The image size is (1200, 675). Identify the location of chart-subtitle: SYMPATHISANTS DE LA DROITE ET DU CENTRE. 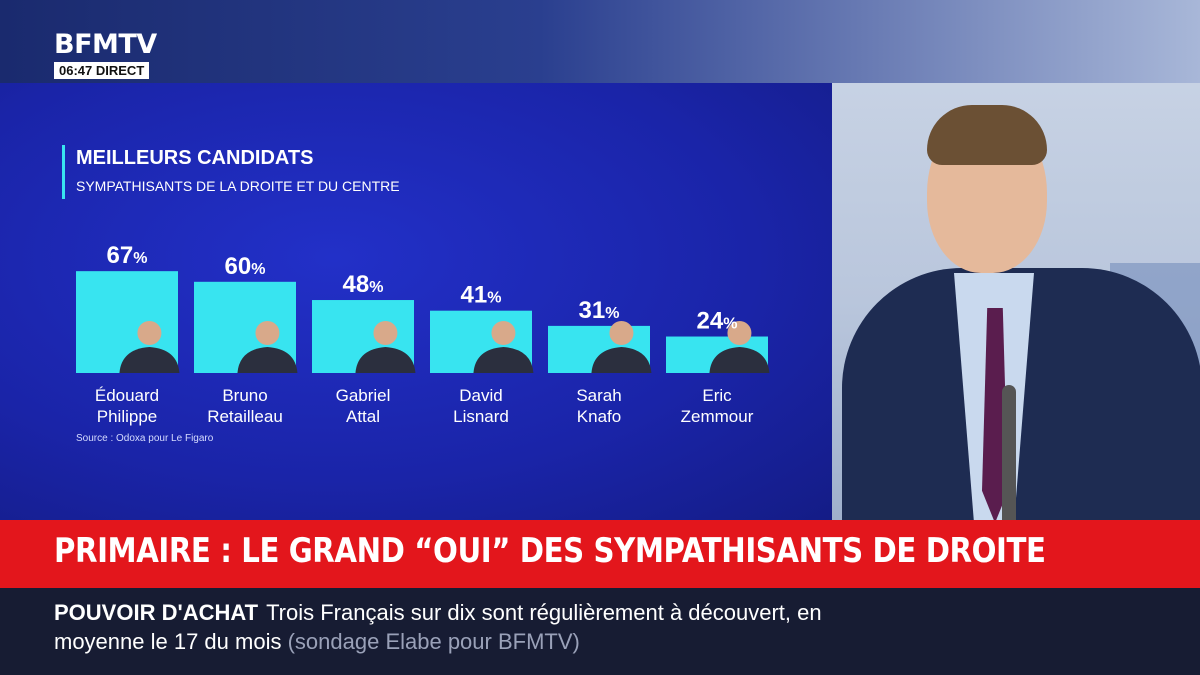
(238, 186).